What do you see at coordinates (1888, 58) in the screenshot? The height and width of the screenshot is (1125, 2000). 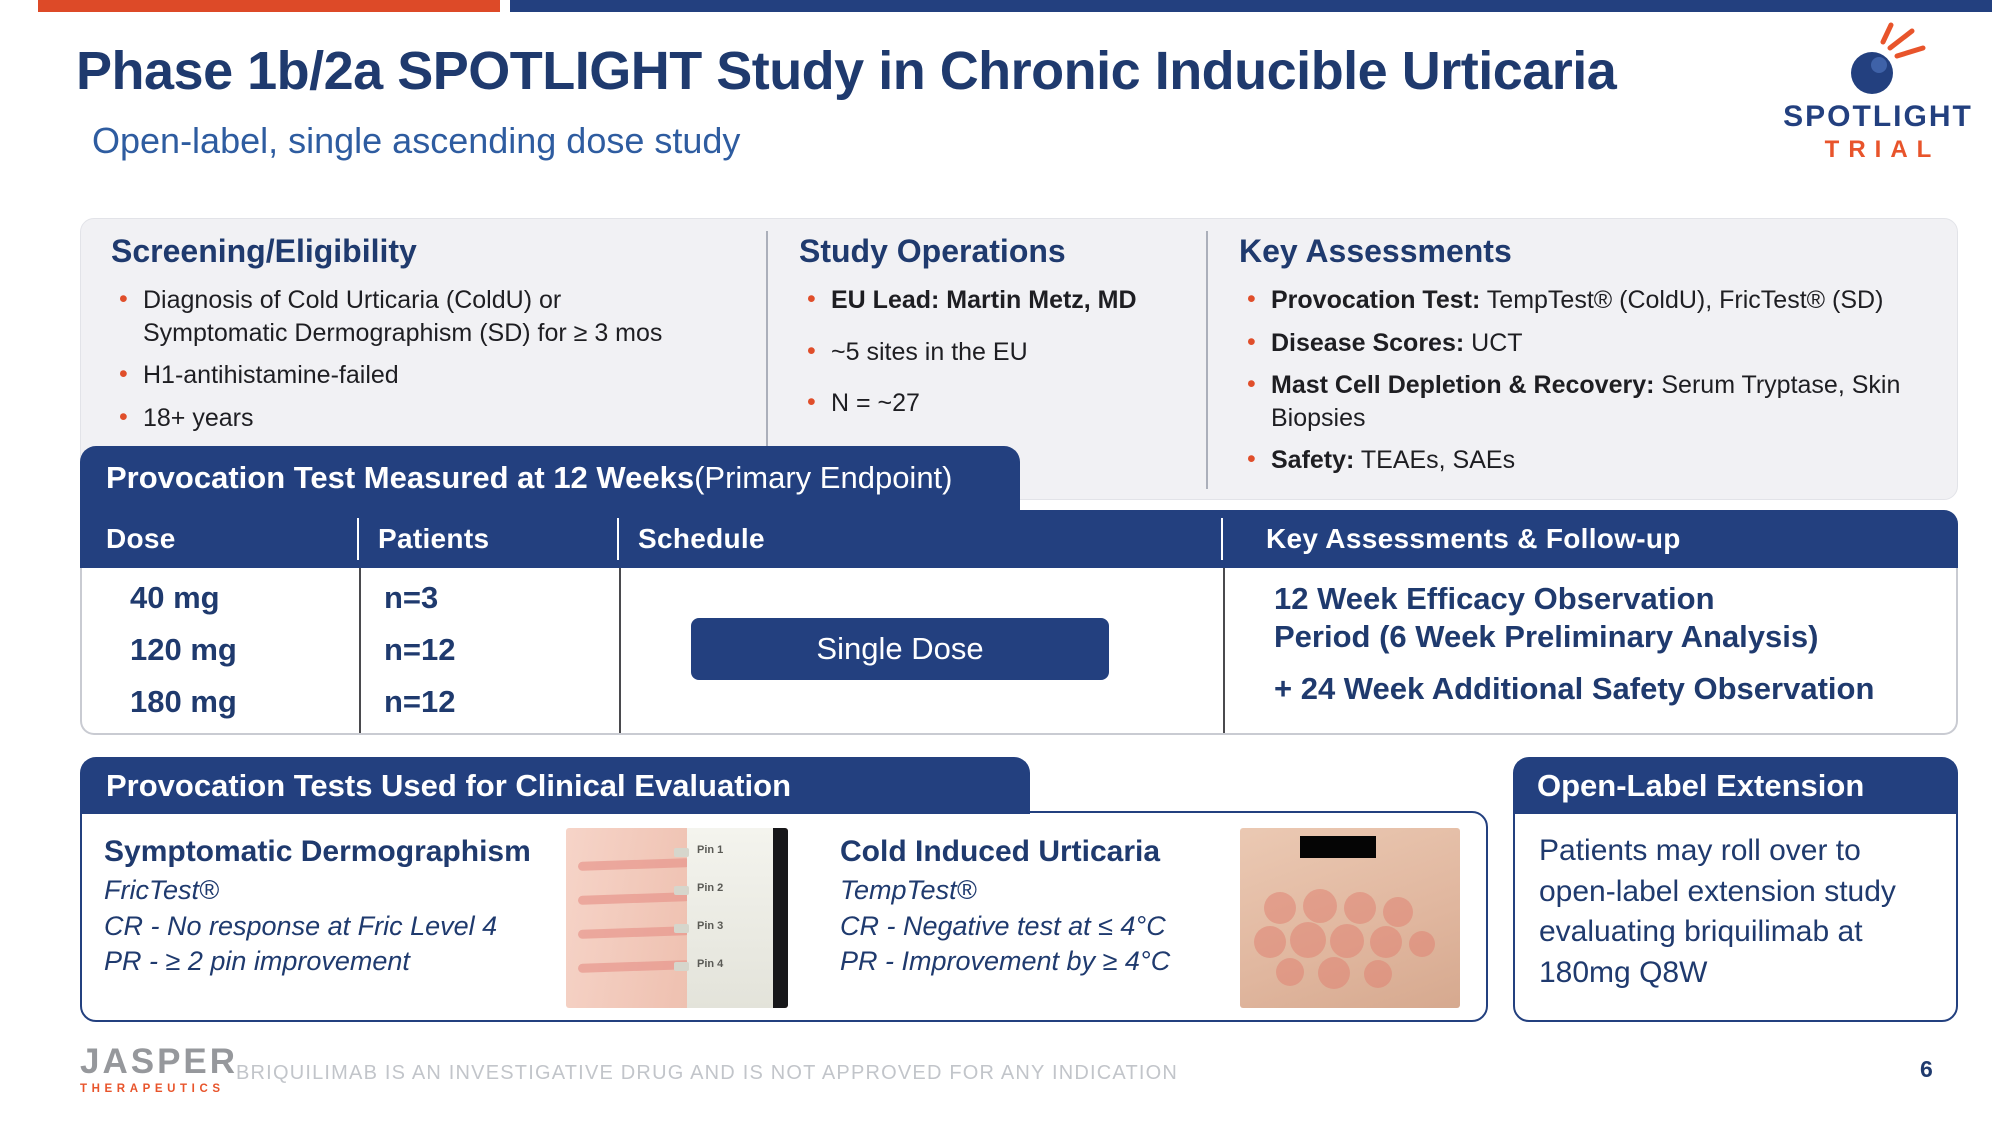 I see `spotlight-icon` at bounding box center [1888, 58].